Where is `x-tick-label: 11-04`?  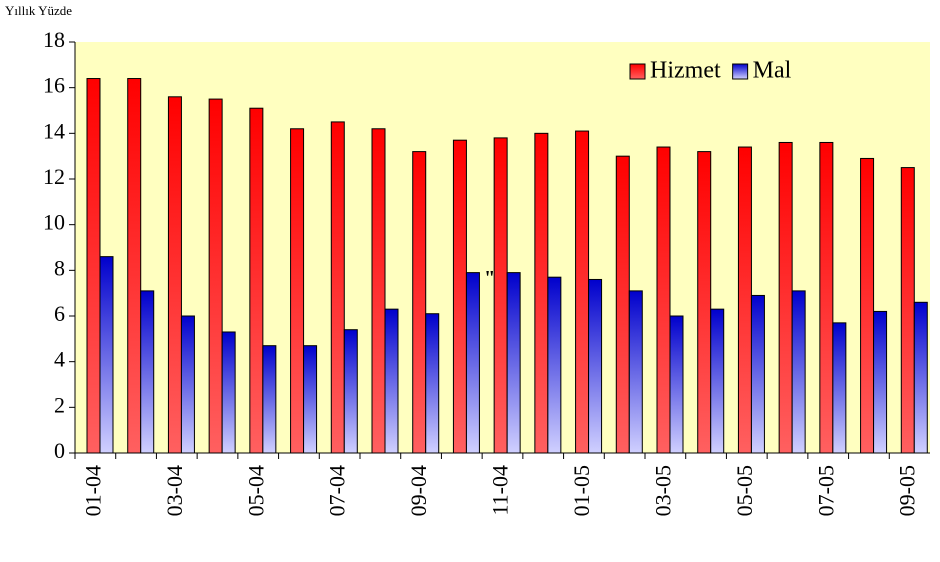
x-tick-label: 11-04 is located at coordinates (500, 490).